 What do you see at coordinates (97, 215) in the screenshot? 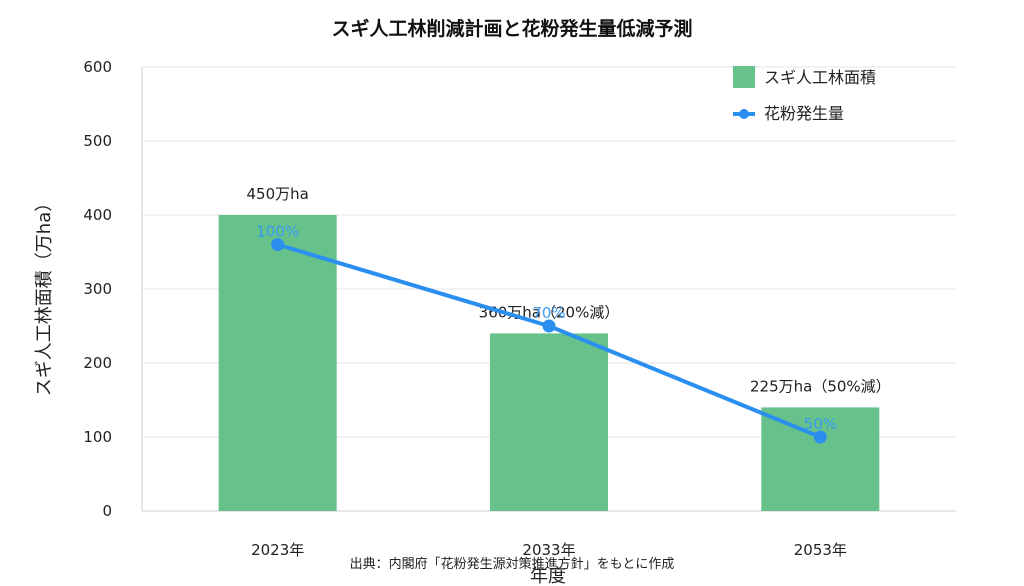
I see `y-tick-label: 400` at bounding box center [97, 215].